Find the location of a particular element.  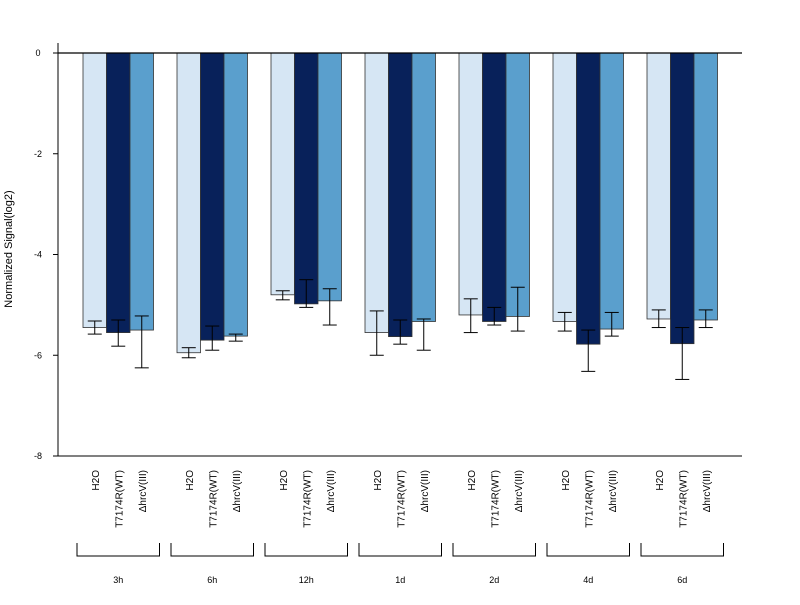

y-tick-label: 0 is located at coordinates (37, 53).